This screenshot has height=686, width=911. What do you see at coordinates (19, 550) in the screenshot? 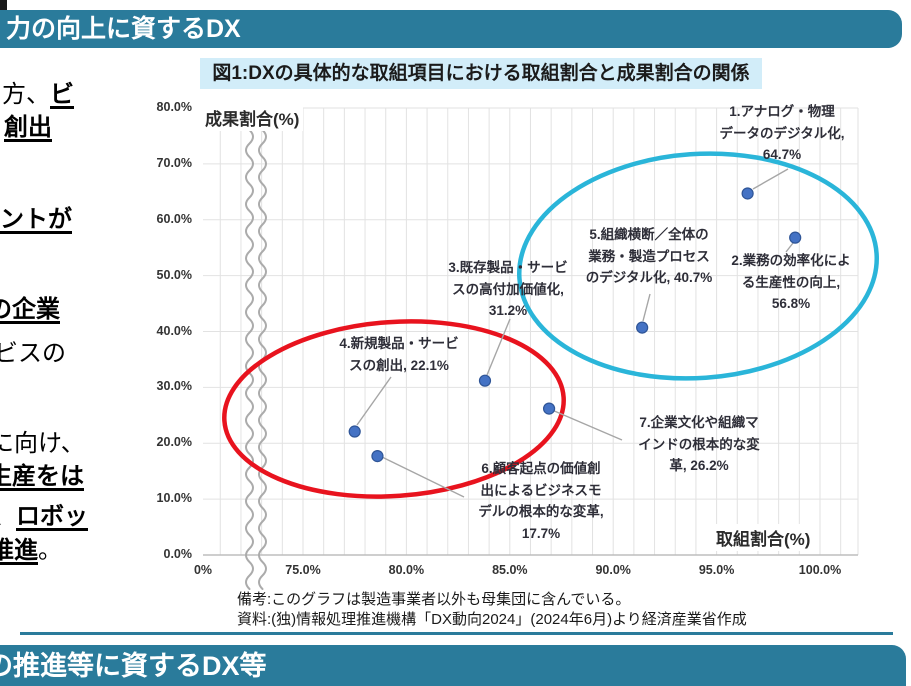
I see `left-text-segment: 推進` at bounding box center [19, 550].